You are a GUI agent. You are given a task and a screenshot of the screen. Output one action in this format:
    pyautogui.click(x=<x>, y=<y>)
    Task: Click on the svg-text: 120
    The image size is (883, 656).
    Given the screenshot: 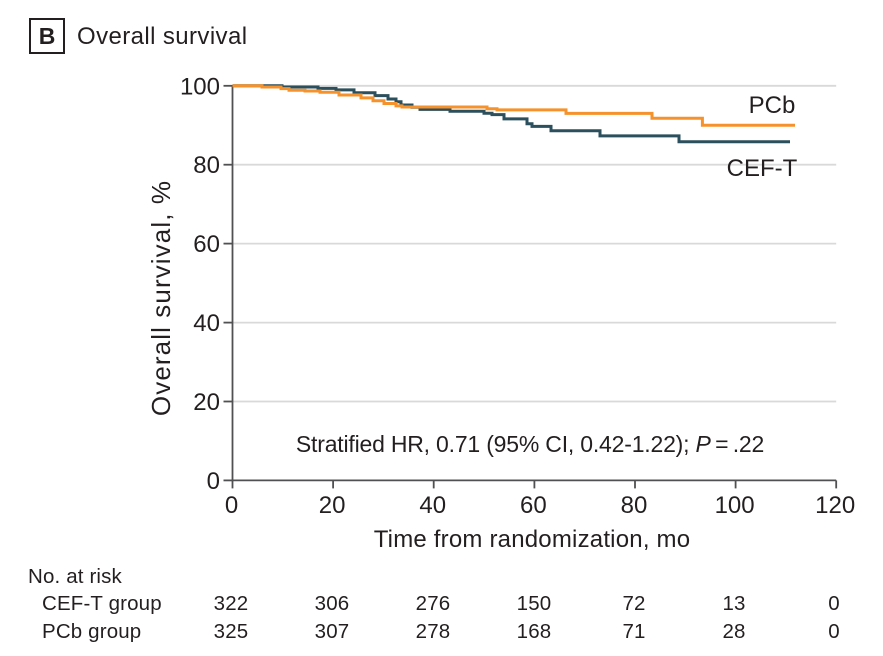 What is the action you would take?
    pyautogui.click(x=835, y=505)
    